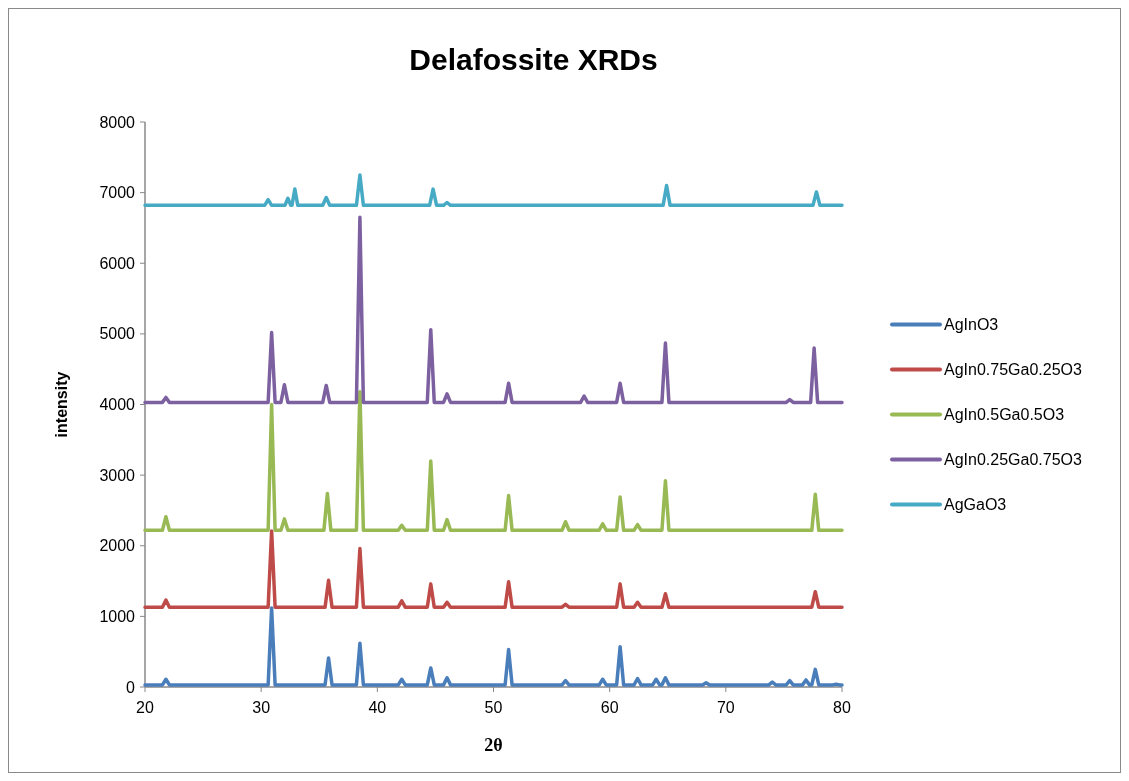 Image resolution: width=1129 pixels, height=781 pixels. What do you see at coordinates (117, 193) in the screenshot?
I see `y-tick-label: 7000` at bounding box center [117, 193].